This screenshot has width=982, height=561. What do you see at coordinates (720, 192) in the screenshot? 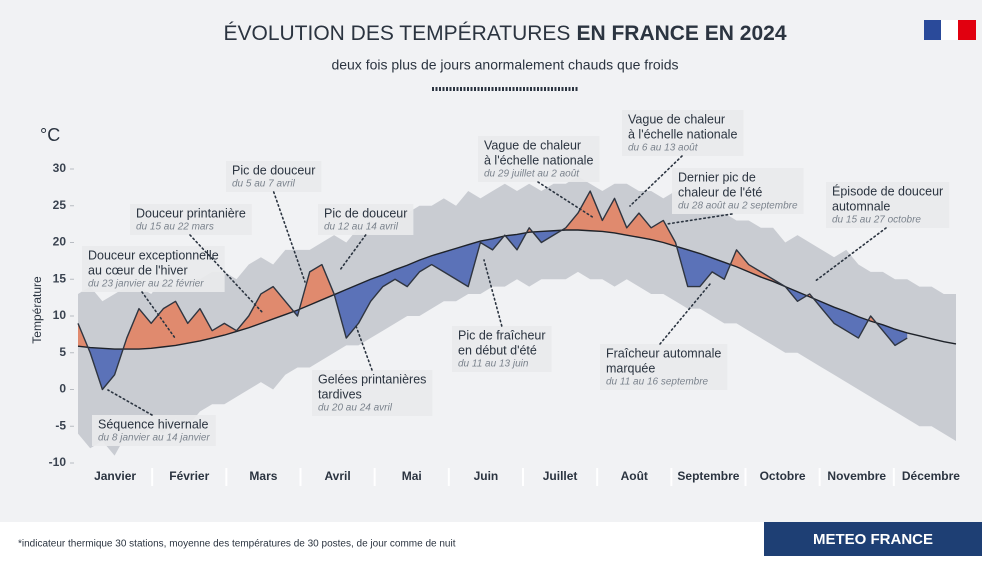
I see `annotation-title: chaleur de l'été` at bounding box center [720, 192].